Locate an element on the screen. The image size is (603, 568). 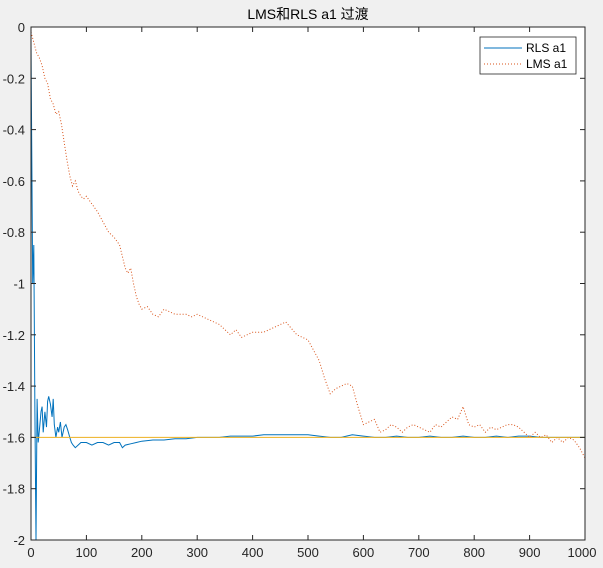
legend: RLS a1 LMS a1 is located at coordinates (528, 55).